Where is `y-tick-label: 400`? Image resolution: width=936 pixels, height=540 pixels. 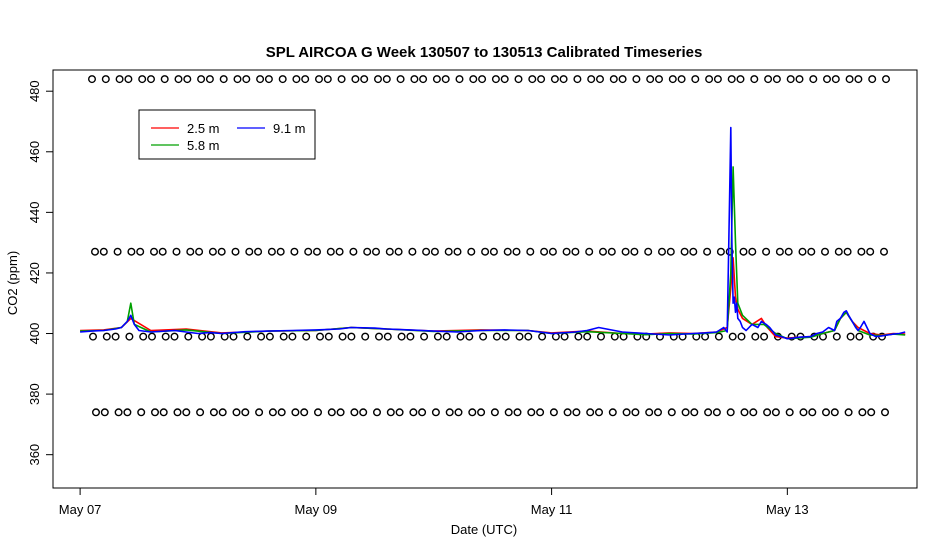 y-tick-label: 400 is located at coordinates (34, 334).